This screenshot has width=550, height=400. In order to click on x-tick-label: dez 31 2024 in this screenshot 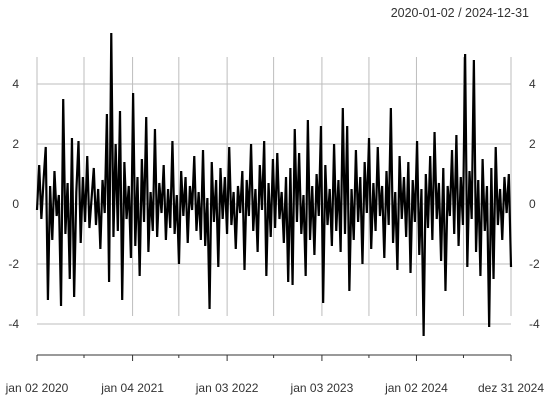, I will do `click(511, 388)`.